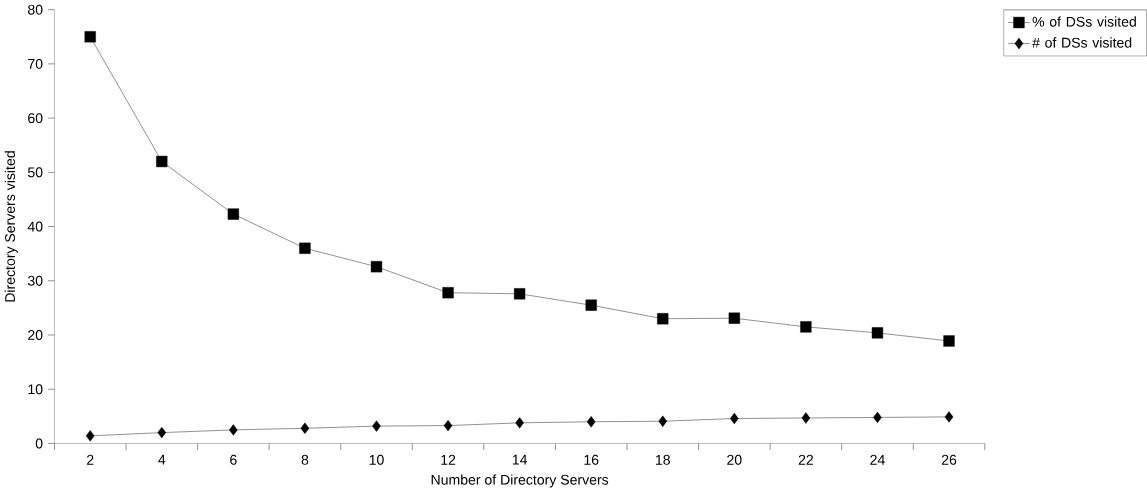  I want to click on x-tick-label: 22, so click(805, 459).